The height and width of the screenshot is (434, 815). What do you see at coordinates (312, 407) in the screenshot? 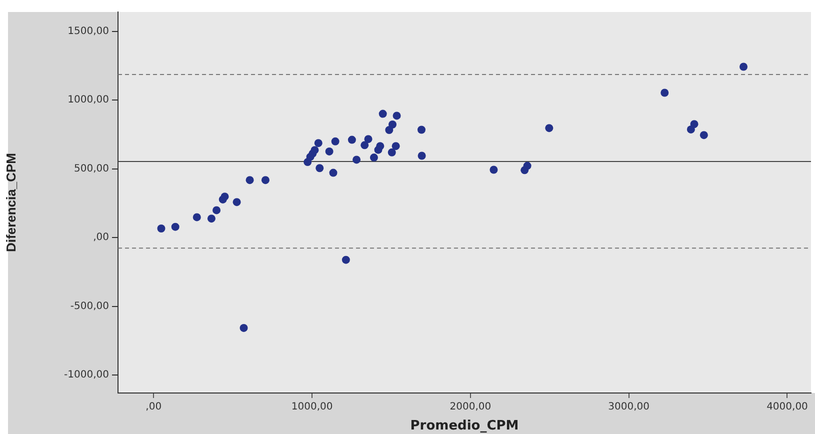
I see `x-tick-label: 1000,00` at bounding box center [312, 407].